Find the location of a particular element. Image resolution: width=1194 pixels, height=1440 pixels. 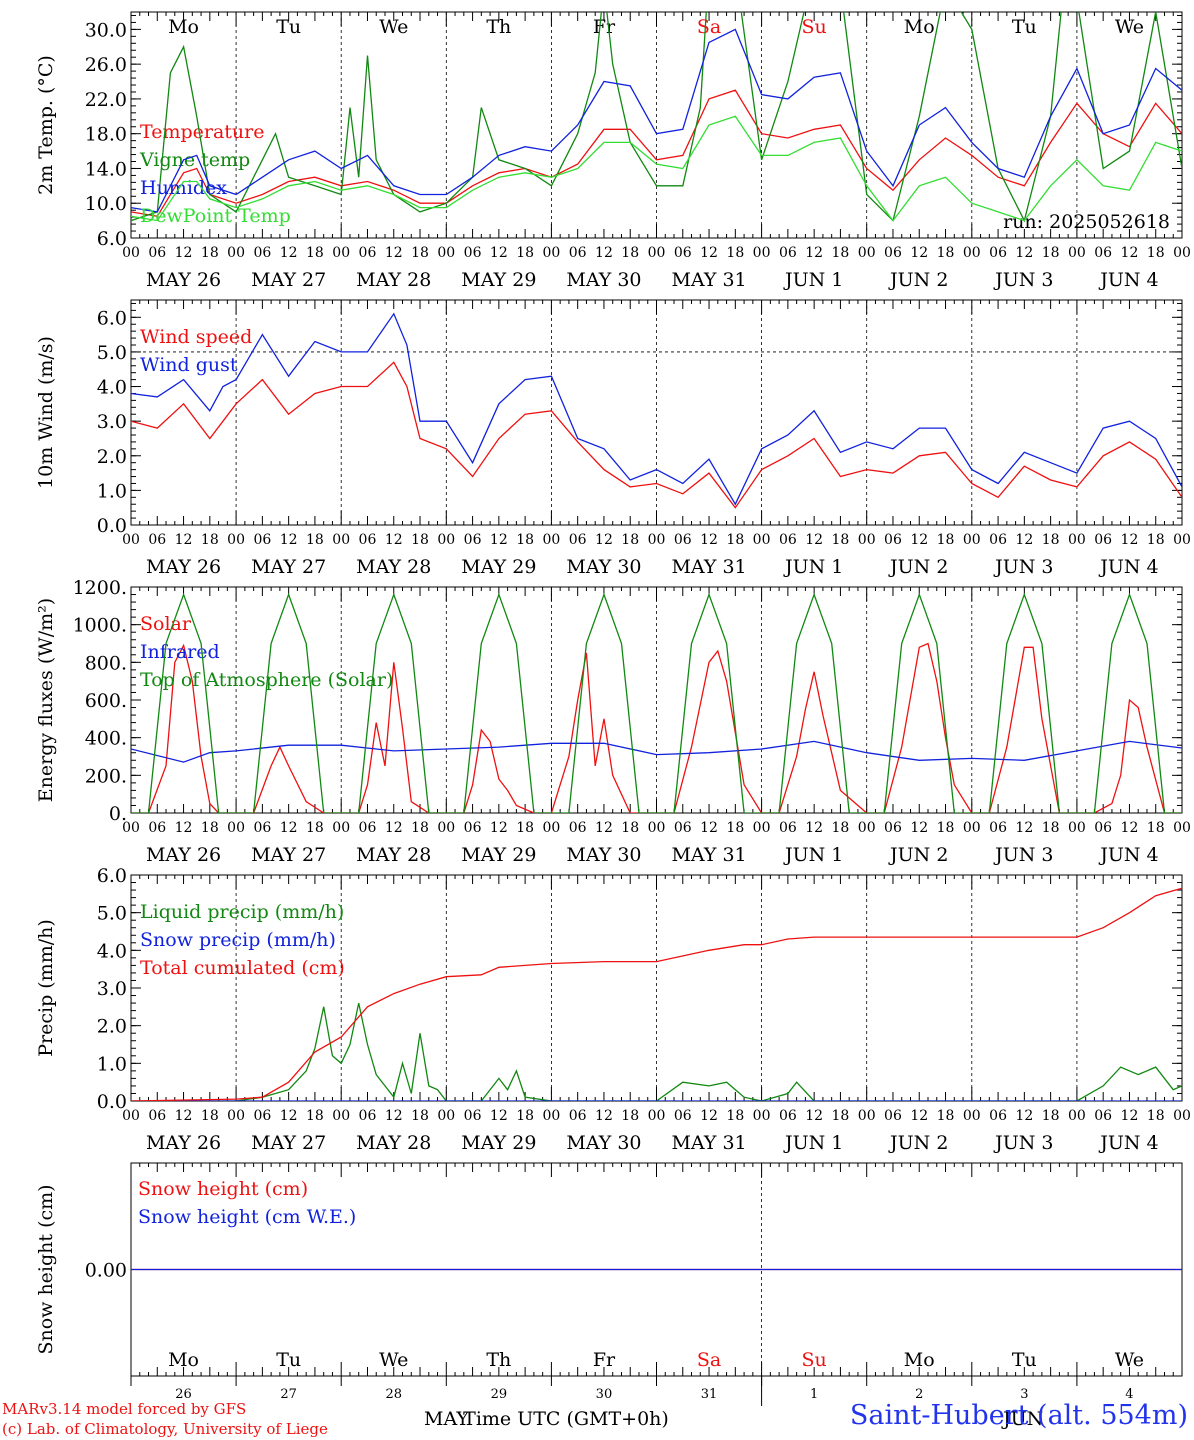

date-label: JUN 2 is located at coordinates (918, 280).